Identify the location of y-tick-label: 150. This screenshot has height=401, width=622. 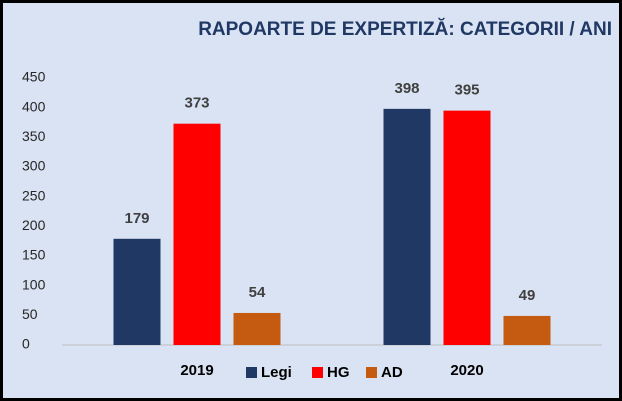
(34, 255).